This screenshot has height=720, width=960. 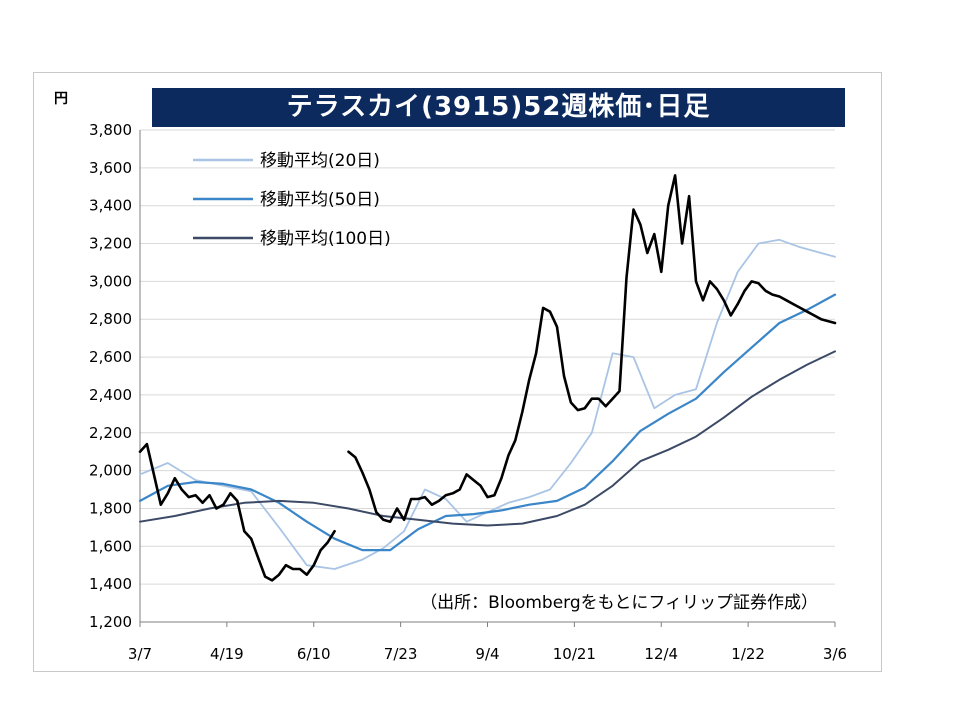 What do you see at coordinates (110, 206) in the screenshot?
I see `y-tick-label: 3,400` at bounding box center [110, 206].